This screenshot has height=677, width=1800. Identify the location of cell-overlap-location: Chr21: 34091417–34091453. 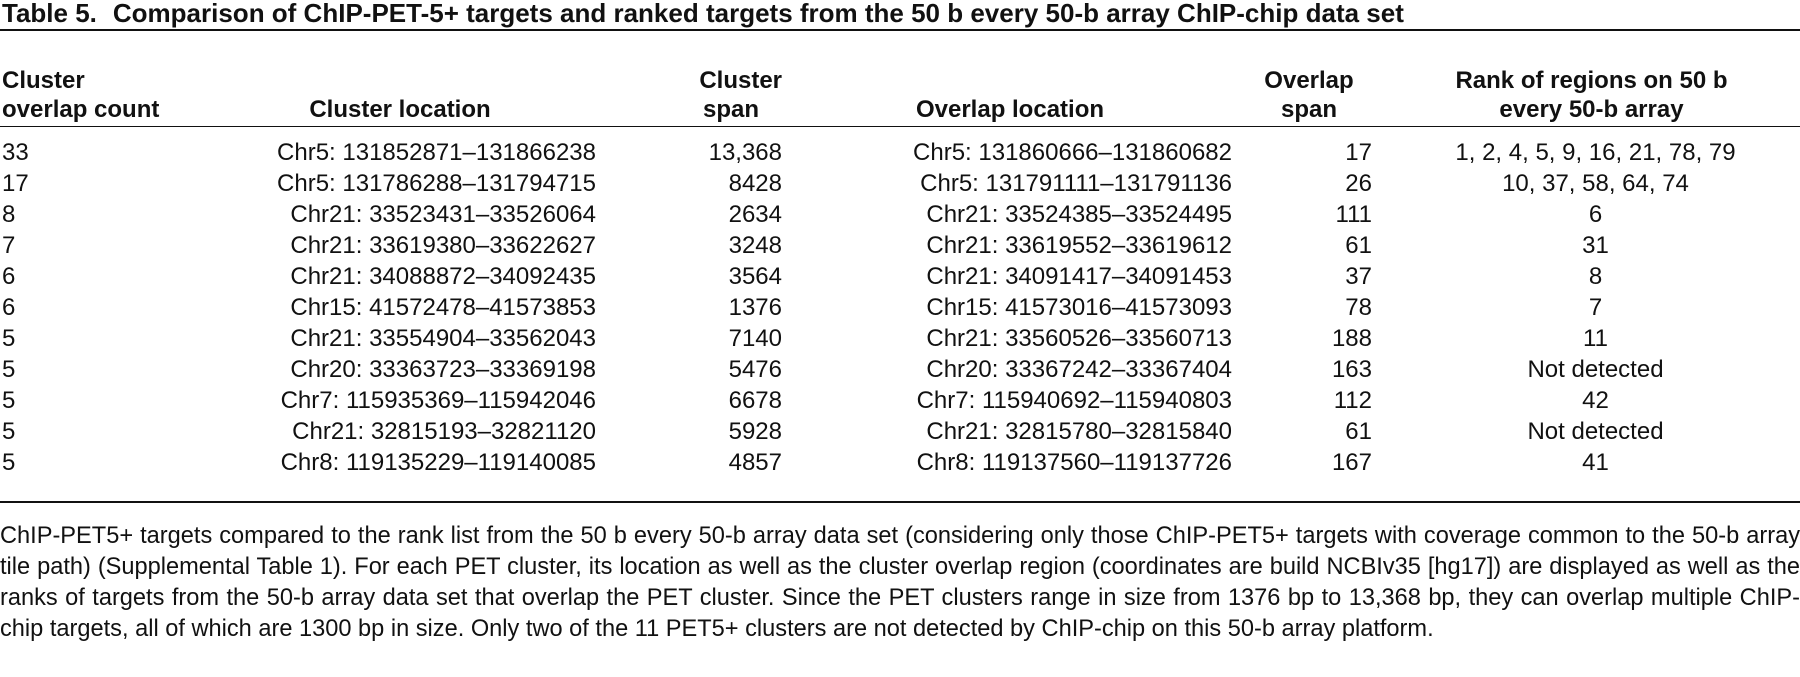
(1079, 276).